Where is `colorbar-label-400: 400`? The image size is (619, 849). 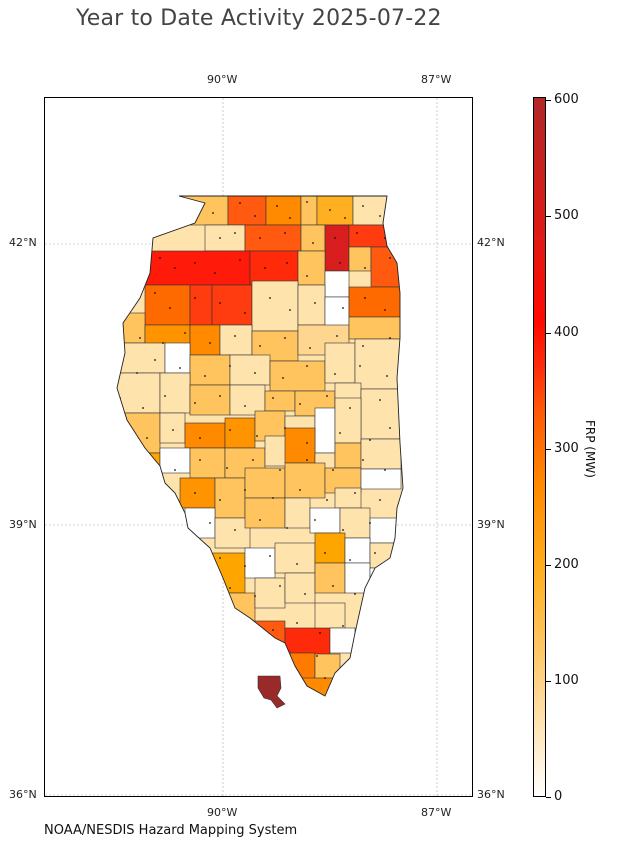
colorbar-label-400: 400 is located at coordinates (566, 332).